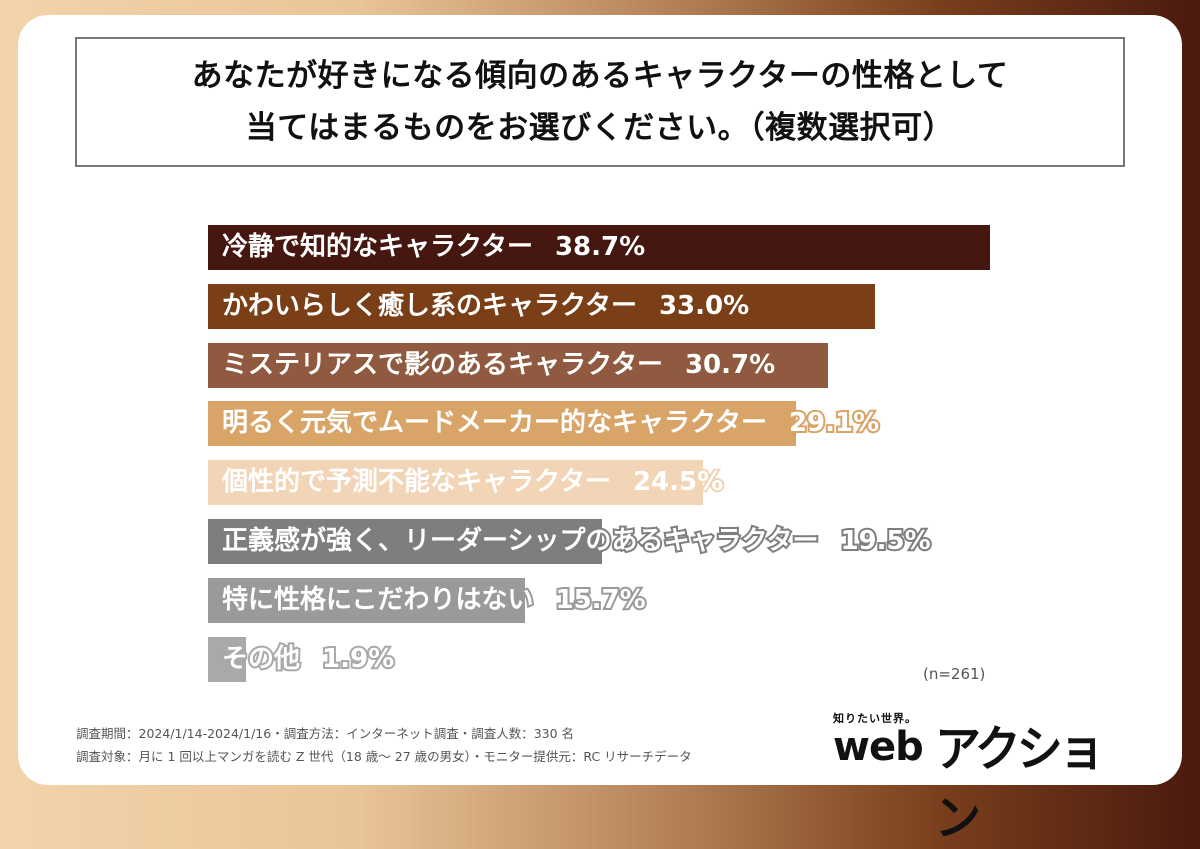 The width and height of the screenshot is (1200, 849). I want to click on question-title-line-1: あなたが好きになる傾向のあるキャラクターの性格として, so click(600, 76).